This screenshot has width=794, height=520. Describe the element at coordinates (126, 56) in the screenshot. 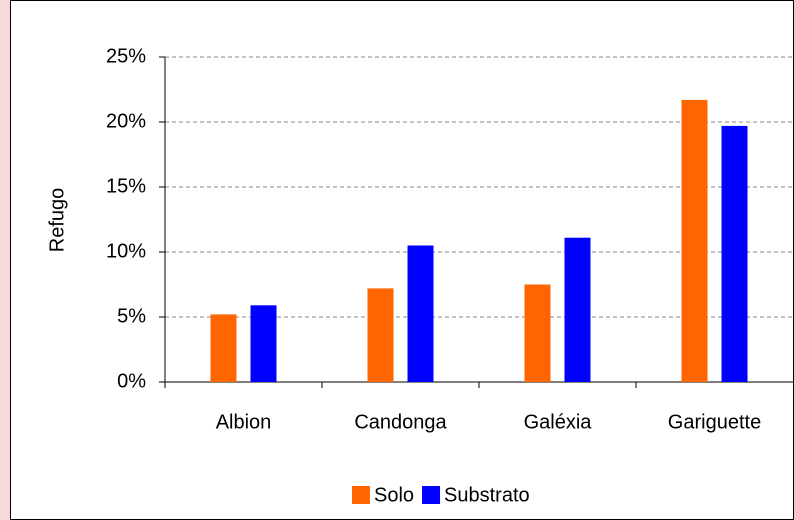

I see `y-tick-label: 25%` at that location.